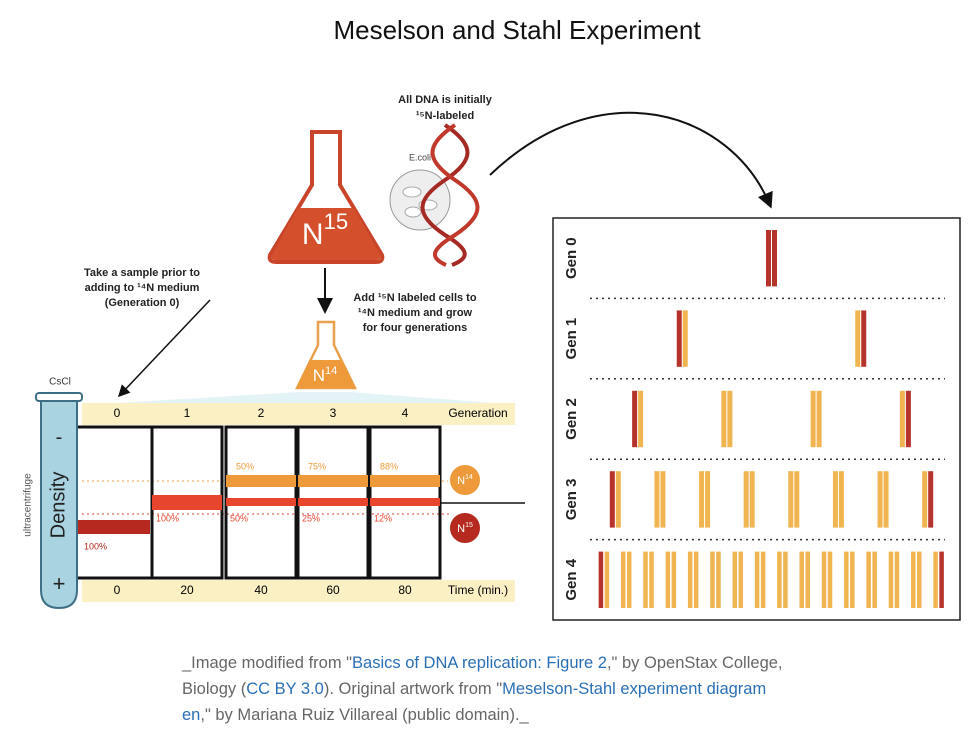  Describe the element at coordinates (187, 413) in the screenshot. I see `generation: 1` at that location.